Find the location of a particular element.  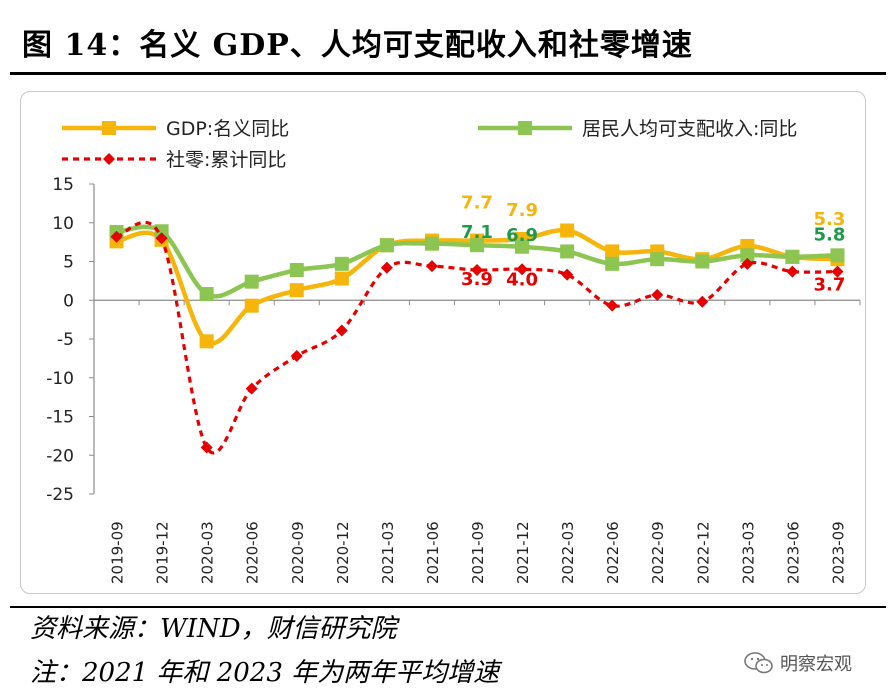

x-tick-label: 2022-09 is located at coordinates (658, 552).